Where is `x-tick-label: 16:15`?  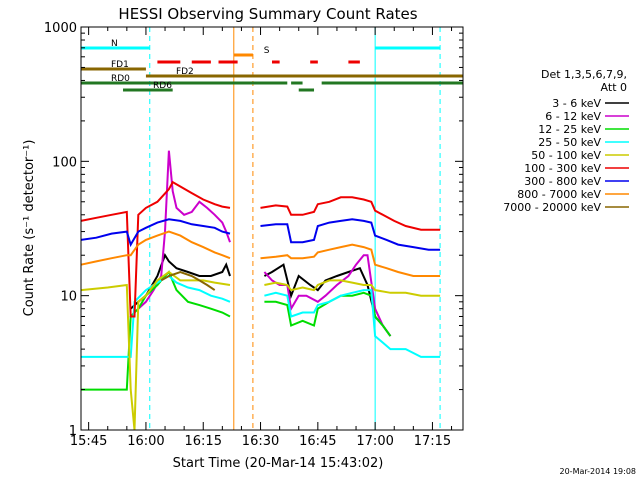
x-tick-label: 16:15 is located at coordinates (203, 441).